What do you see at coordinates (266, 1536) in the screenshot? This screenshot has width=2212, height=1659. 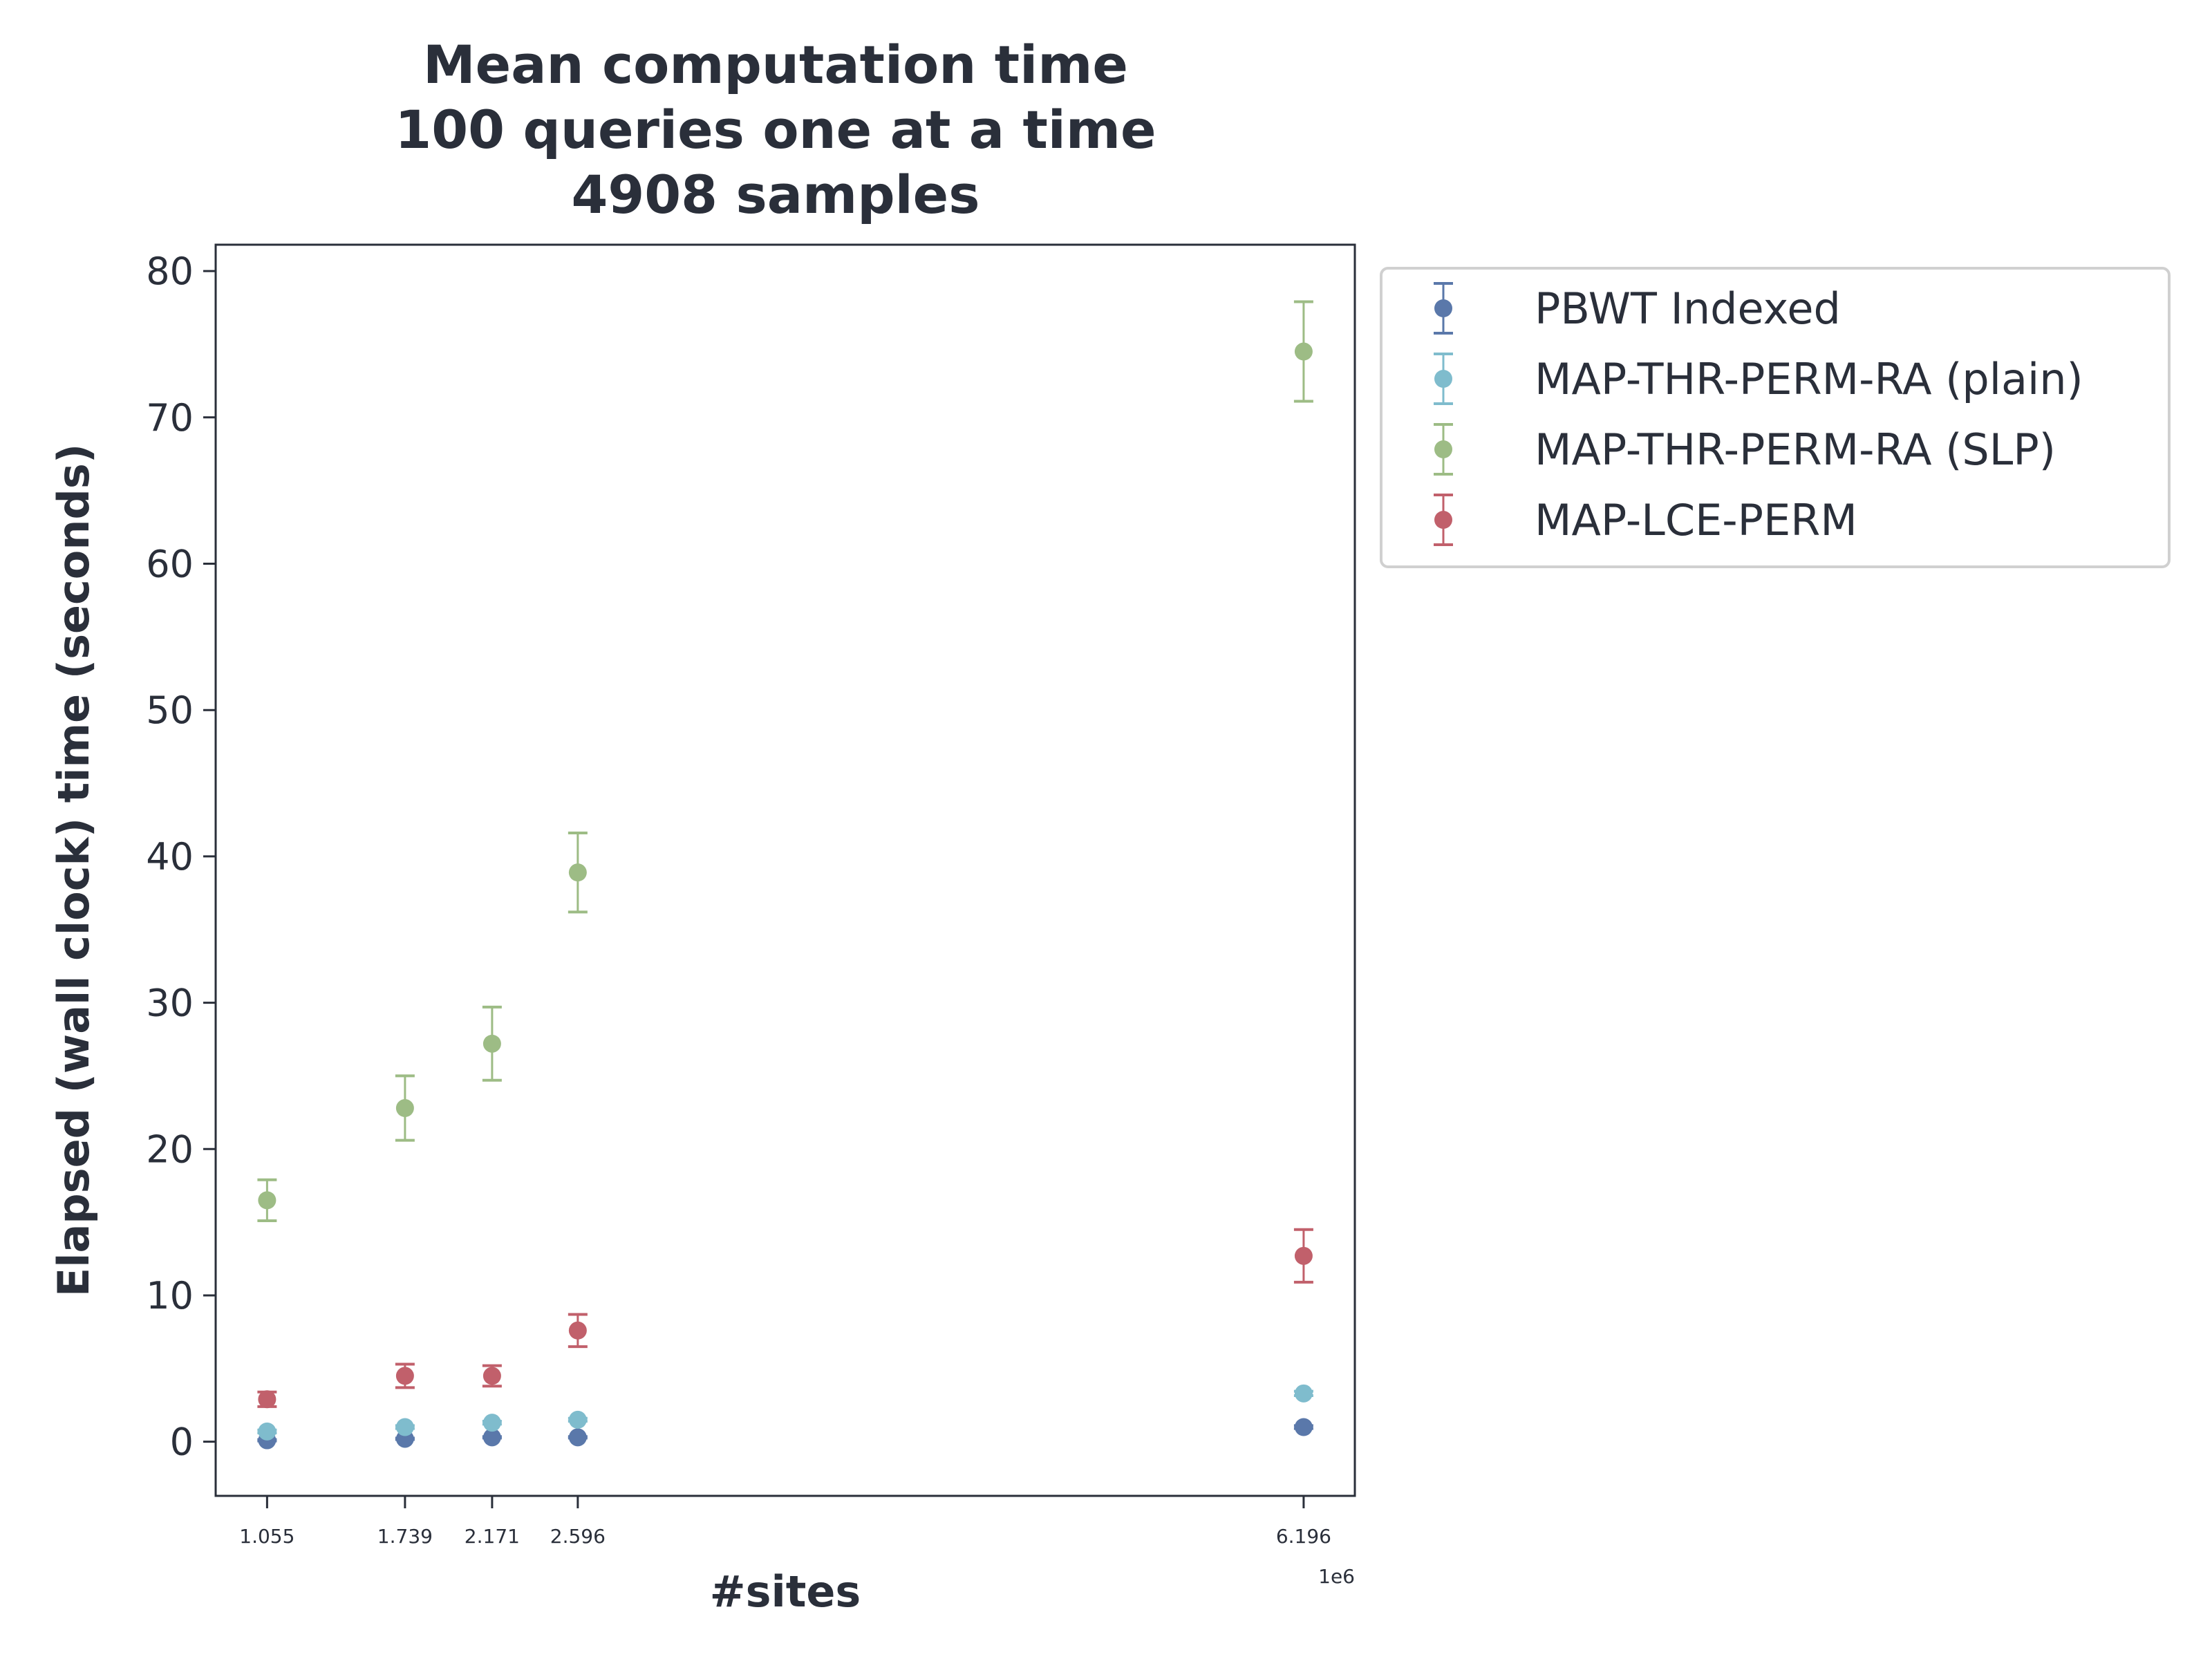 I see `x-tick-label: 1.055` at bounding box center [266, 1536].